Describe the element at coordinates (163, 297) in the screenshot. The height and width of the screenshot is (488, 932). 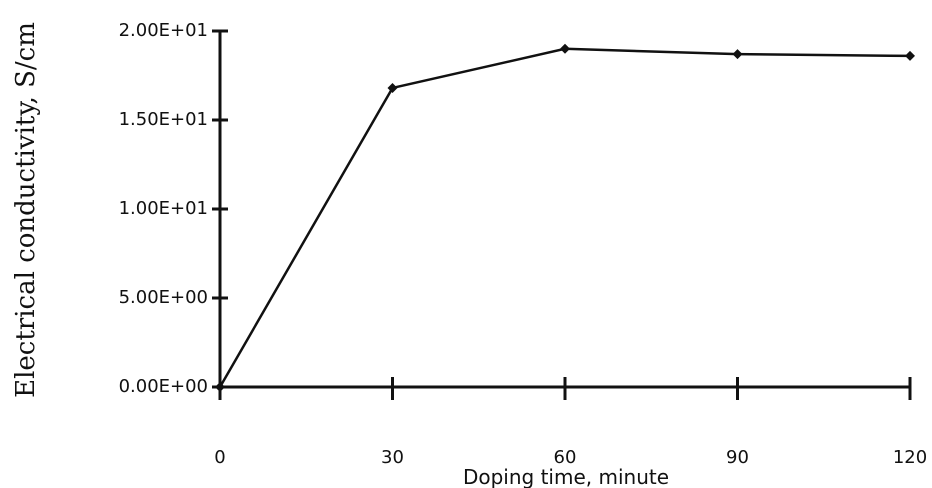
I see `y-tick-label: 5.00E+00` at that location.